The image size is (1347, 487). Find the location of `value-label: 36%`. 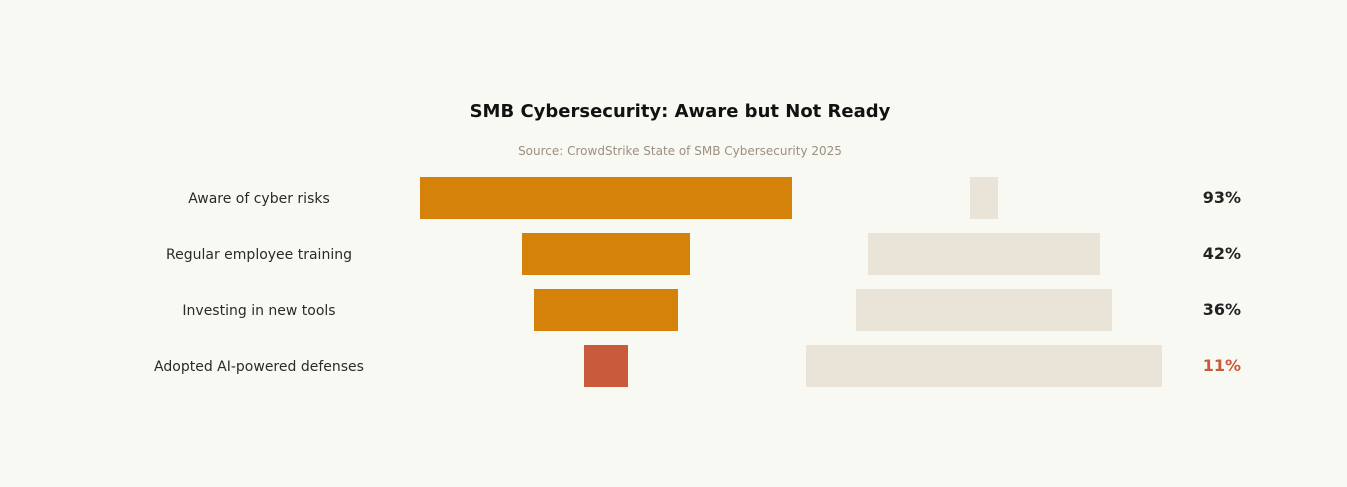

value-label: 36% is located at coordinates (1222, 309).